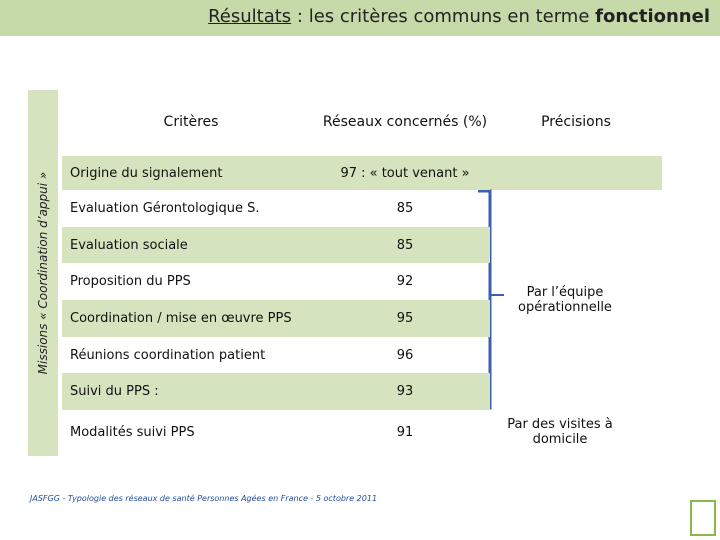 This screenshot has width=720, height=540. Describe the element at coordinates (576, 173) in the screenshot. I see `cell-bg` at that location.